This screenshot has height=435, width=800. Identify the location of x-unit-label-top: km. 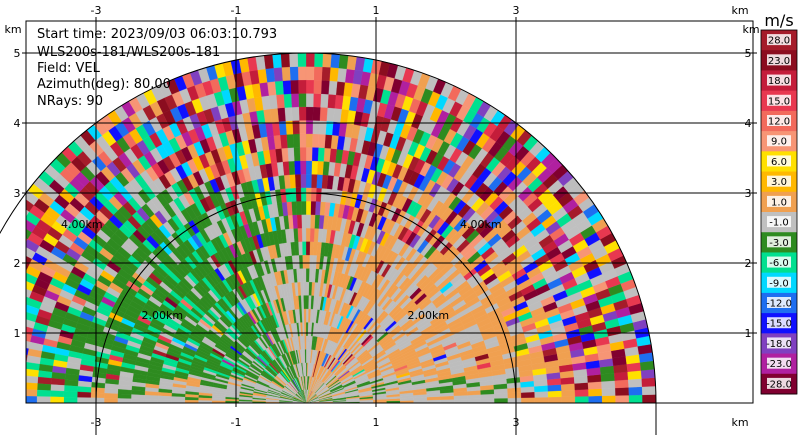
(739, 10).